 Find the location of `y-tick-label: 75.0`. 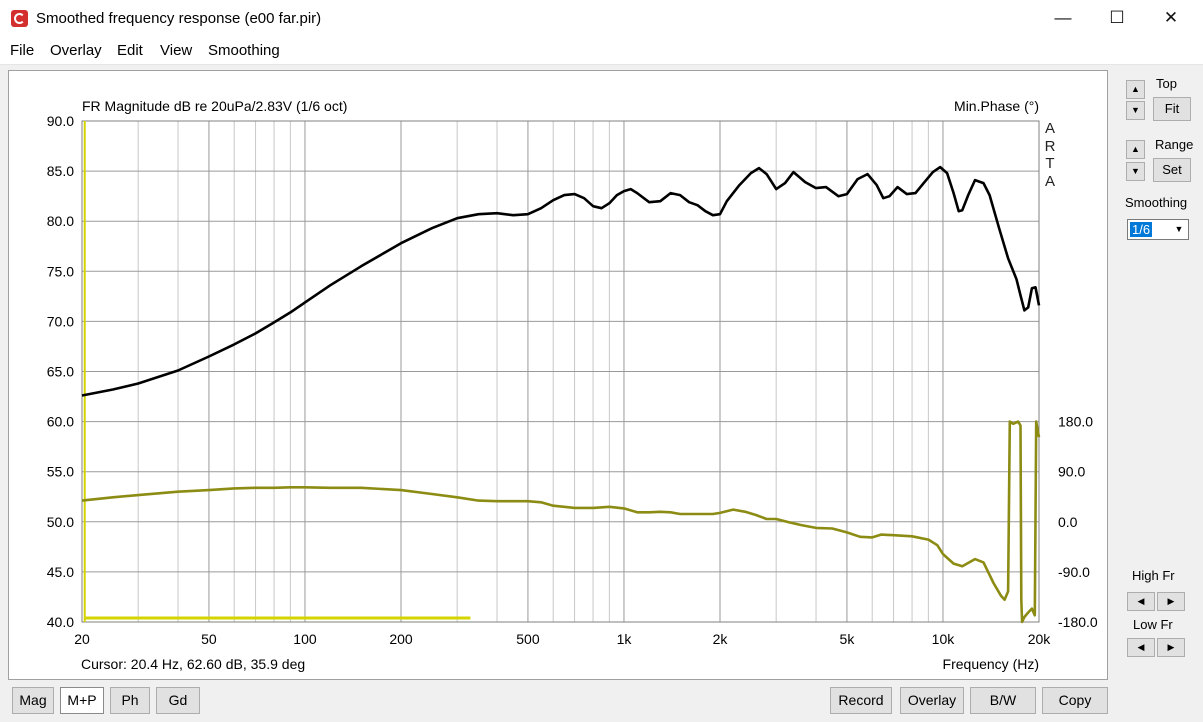

y-tick-label: 75.0 is located at coordinates (60, 271).